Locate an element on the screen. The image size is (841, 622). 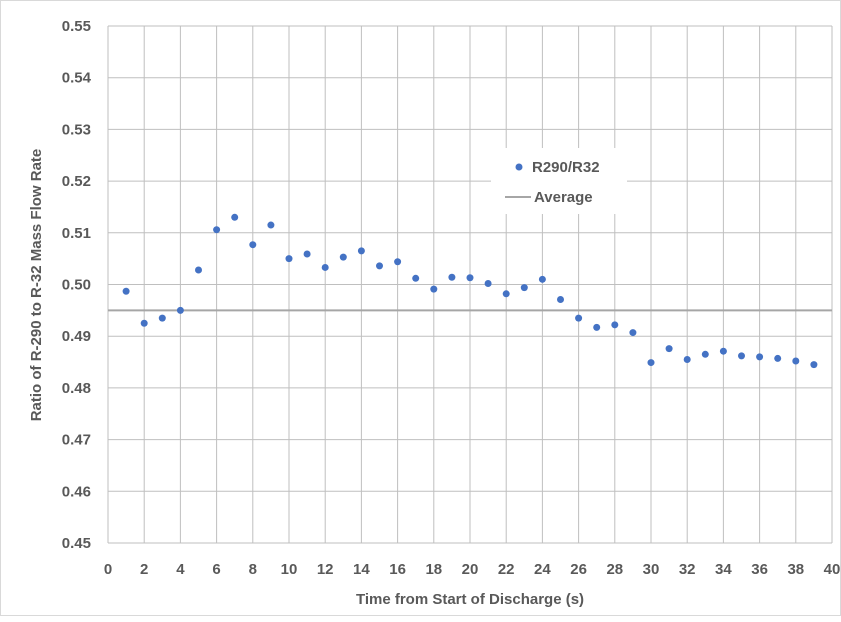
y-axis-label: Ratio of R-290 to R-32 Mass Flow Rate is located at coordinates (36, 285).